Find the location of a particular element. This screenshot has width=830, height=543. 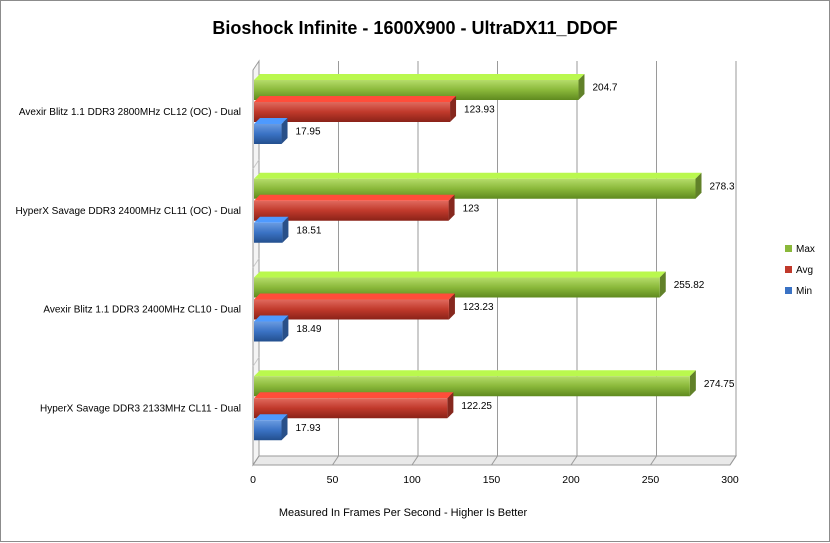

data-label-avg: 123 is located at coordinates (471, 208).